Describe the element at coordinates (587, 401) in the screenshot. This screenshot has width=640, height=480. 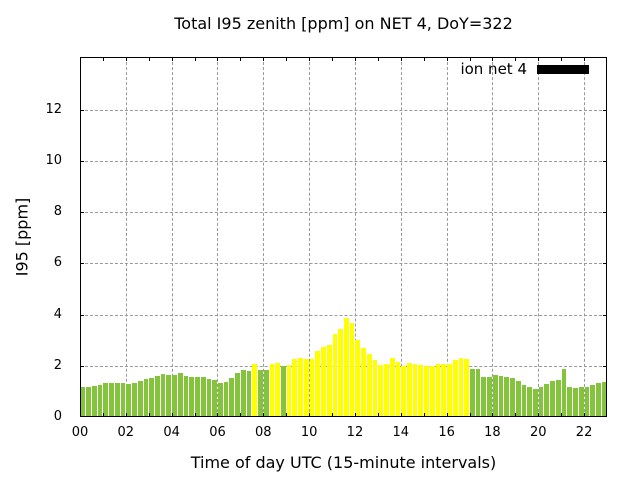
I see `bar-22:00` at that location.